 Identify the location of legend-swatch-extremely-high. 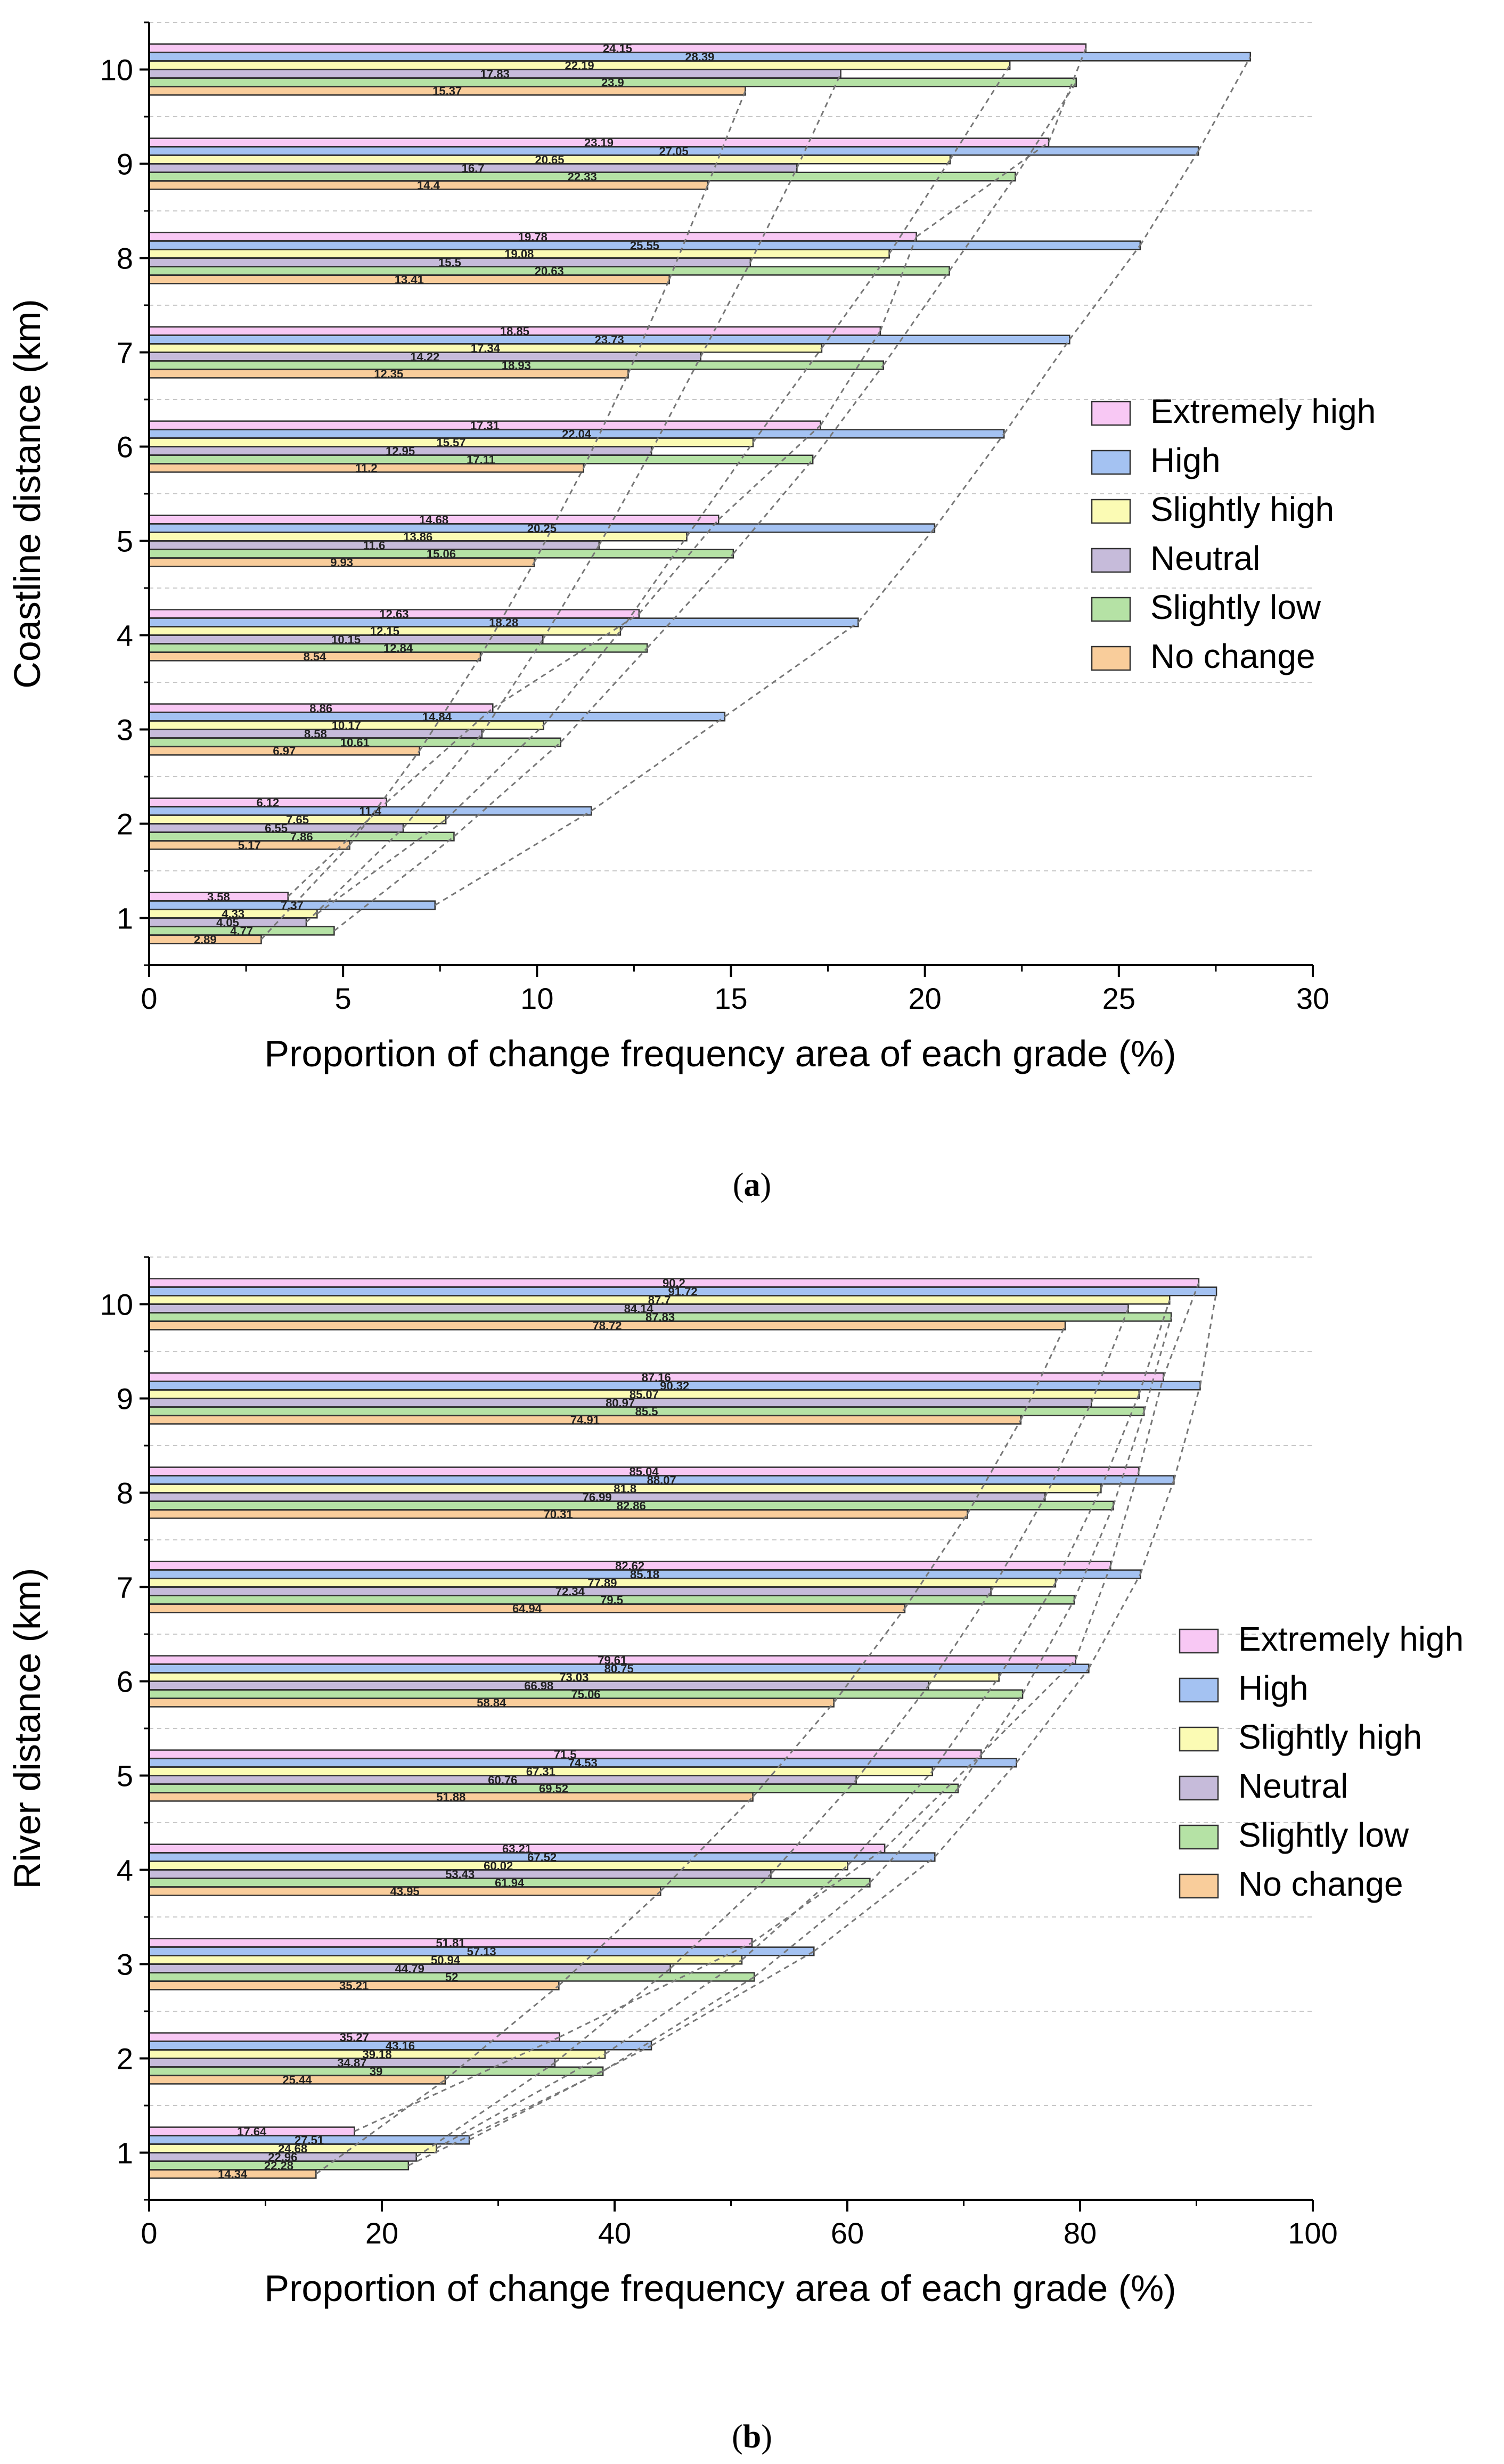
(1111, 413).